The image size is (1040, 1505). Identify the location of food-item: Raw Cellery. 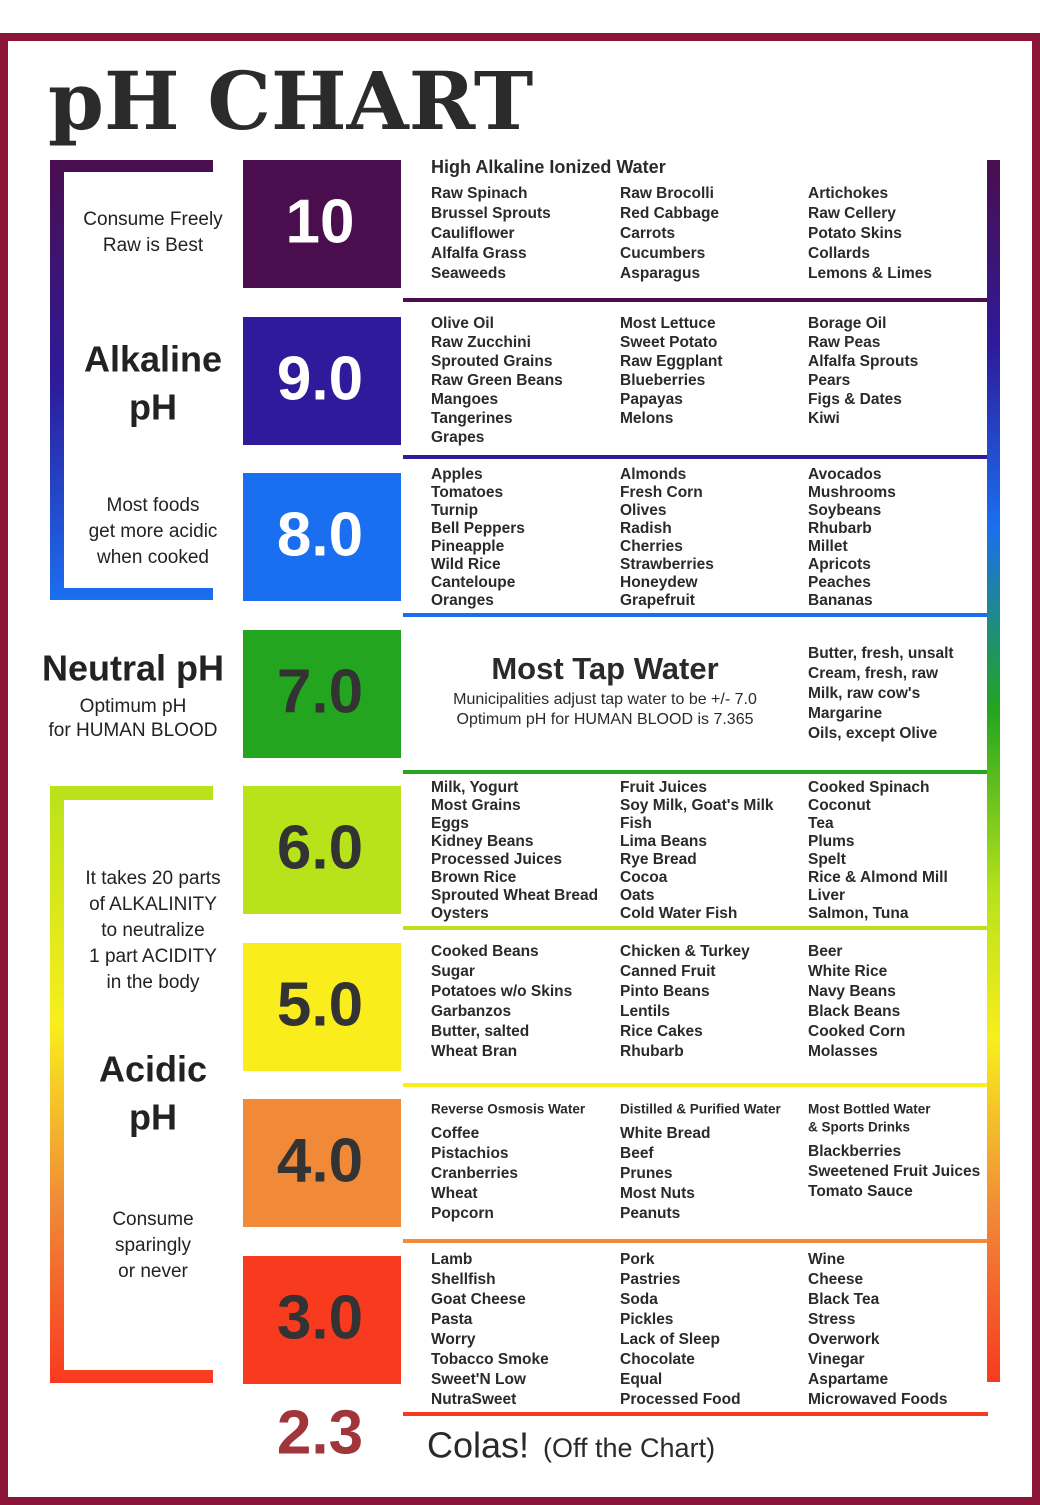
(852, 213).